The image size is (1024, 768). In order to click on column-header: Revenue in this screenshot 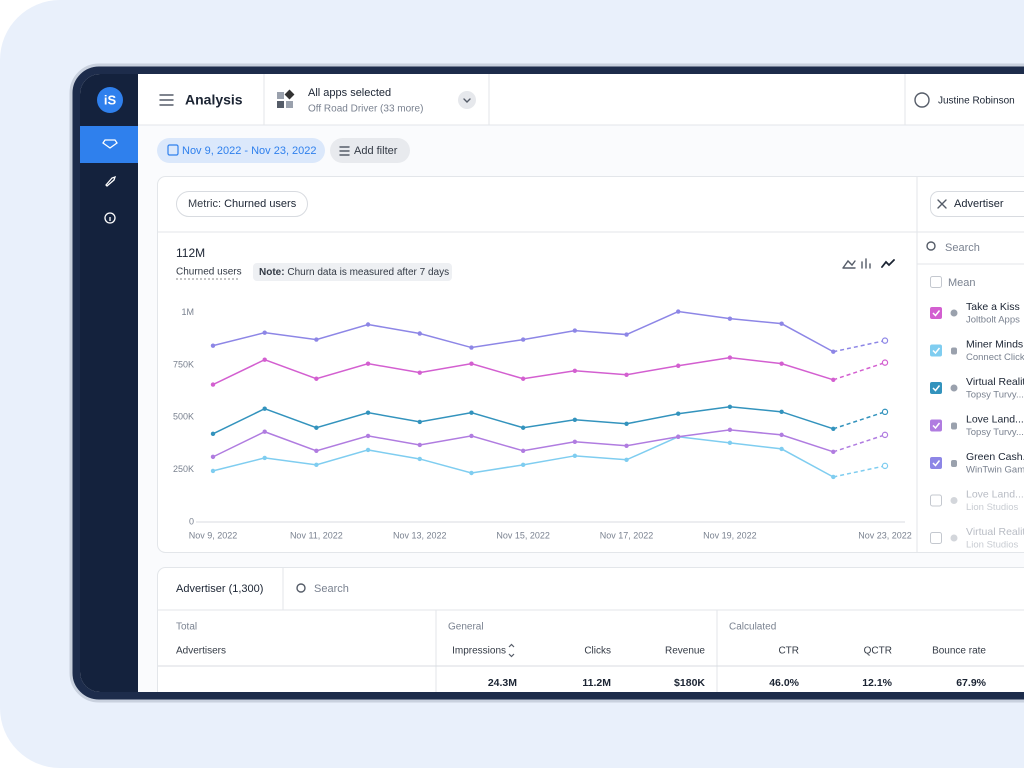, I will do `click(685, 651)`.